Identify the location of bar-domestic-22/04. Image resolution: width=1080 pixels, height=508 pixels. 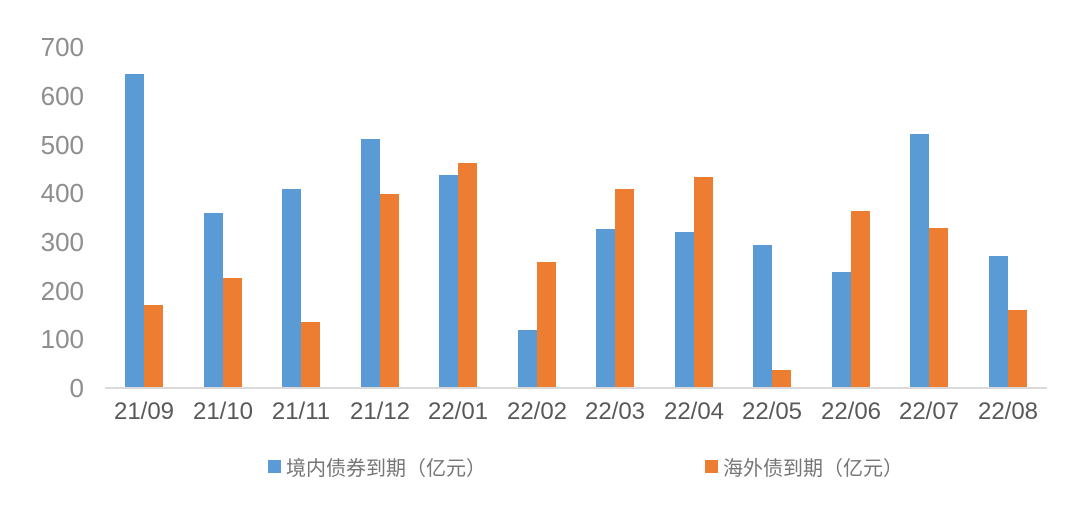
(684, 310).